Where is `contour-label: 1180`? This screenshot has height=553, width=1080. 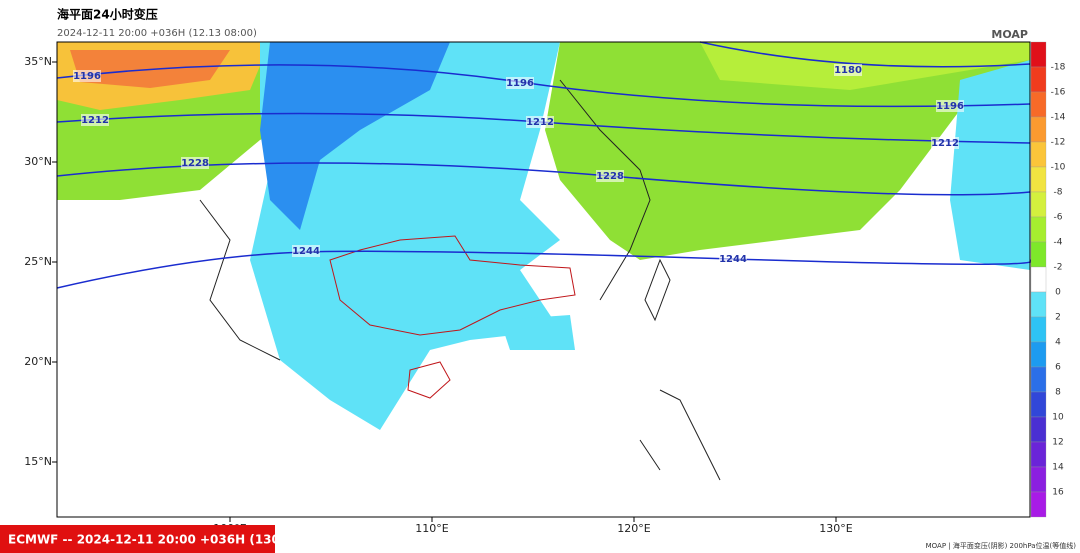
contour-label: 1180 is located at coordinates (848, 70).